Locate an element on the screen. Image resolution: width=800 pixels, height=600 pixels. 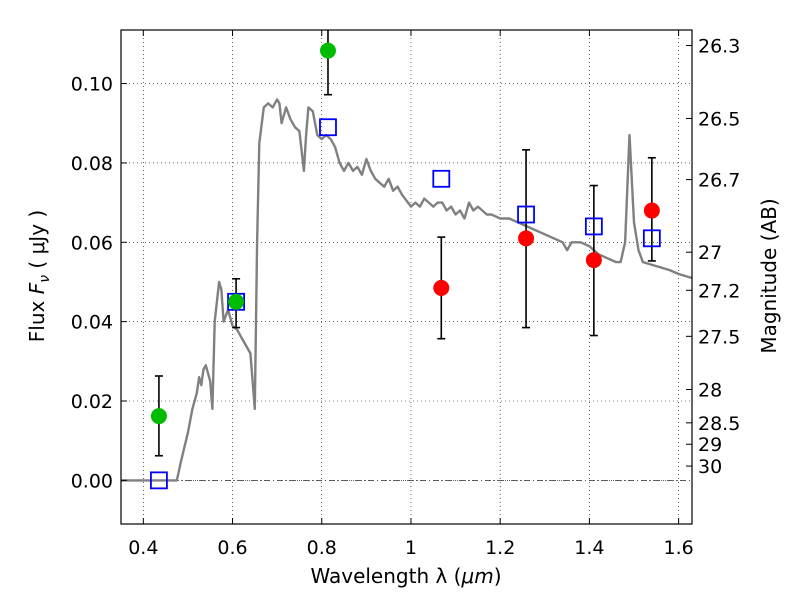
y2-tick-label: 26.5 is located at coordinates (719, 119).